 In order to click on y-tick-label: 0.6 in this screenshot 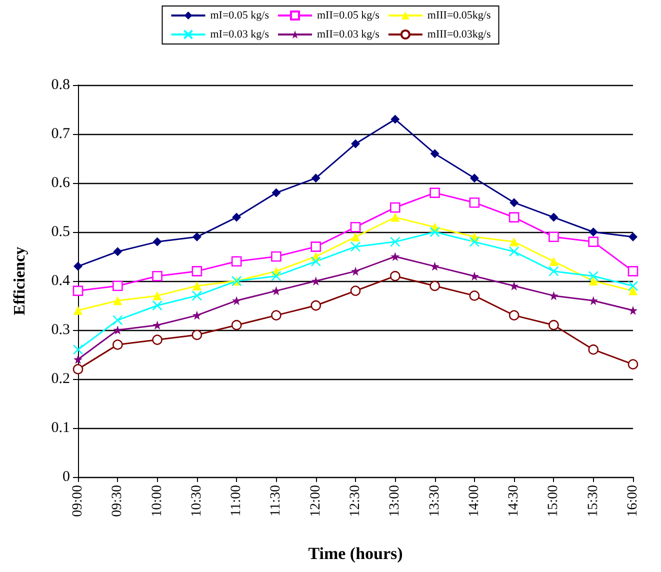, I will do `click(60, 183)`.